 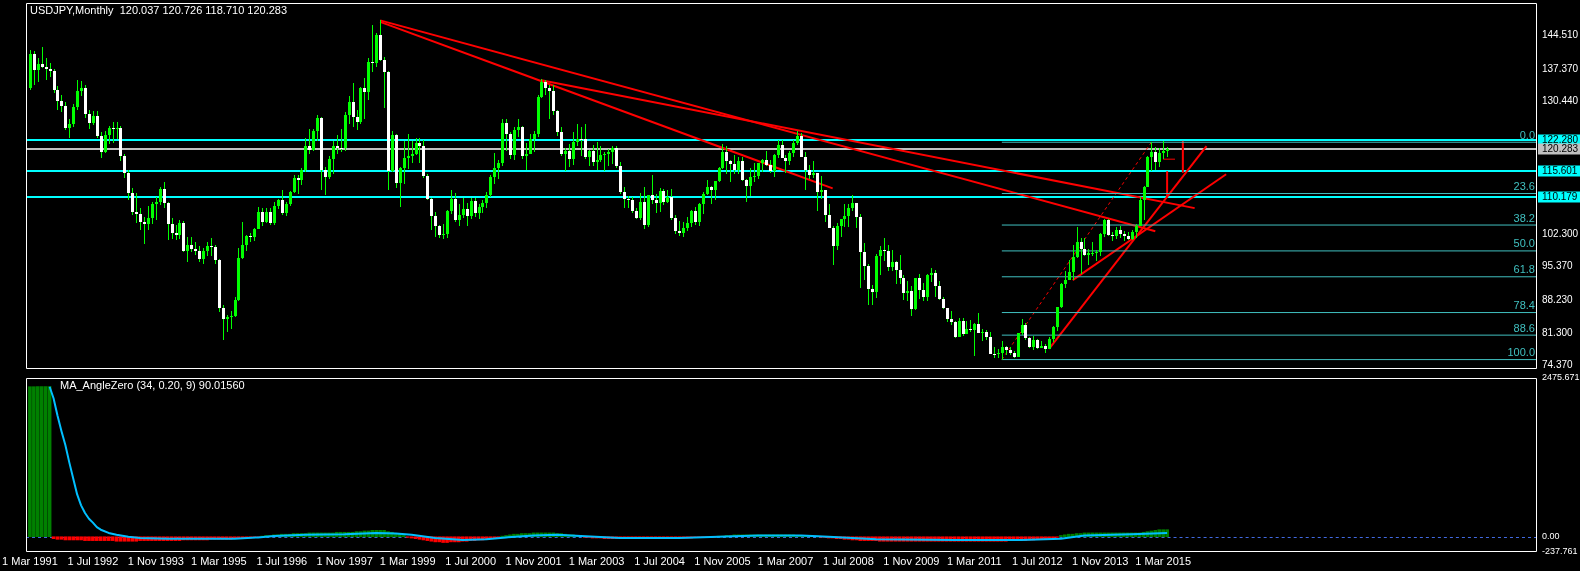 I want to click on y-tick-label: 81.300, so click(x=1558, y=332).